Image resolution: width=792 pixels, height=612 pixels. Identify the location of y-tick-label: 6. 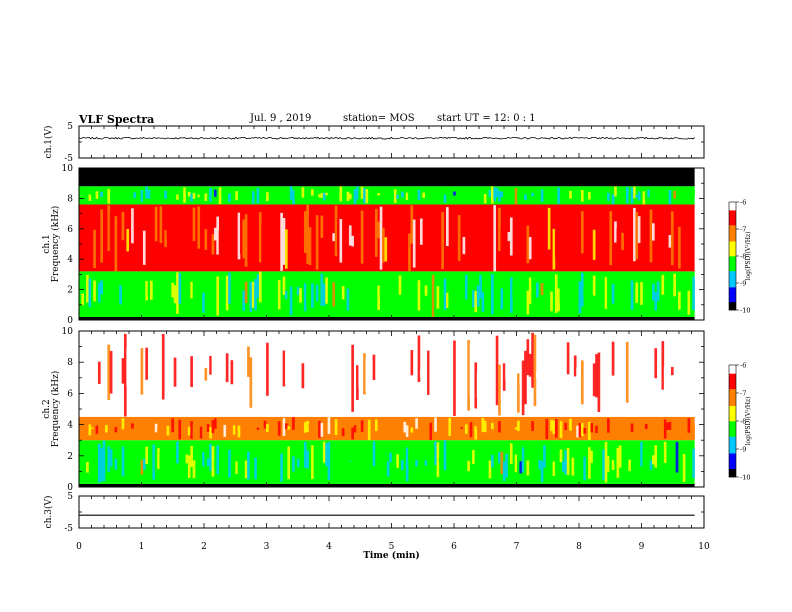
(70, 394).